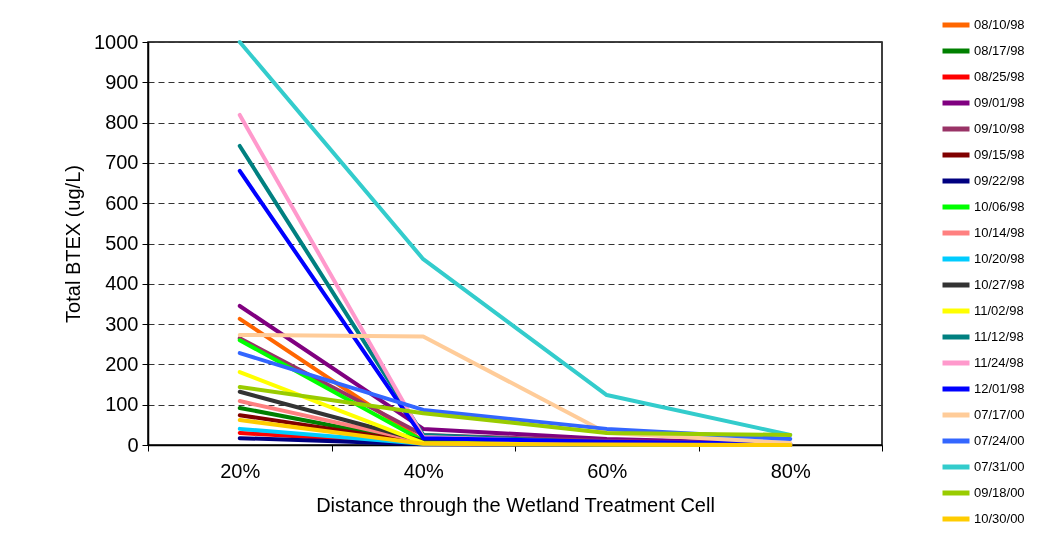  Describe the element at coordinates (122, 243) in the screenshot. I see `y-tick-label: 500` at that location.